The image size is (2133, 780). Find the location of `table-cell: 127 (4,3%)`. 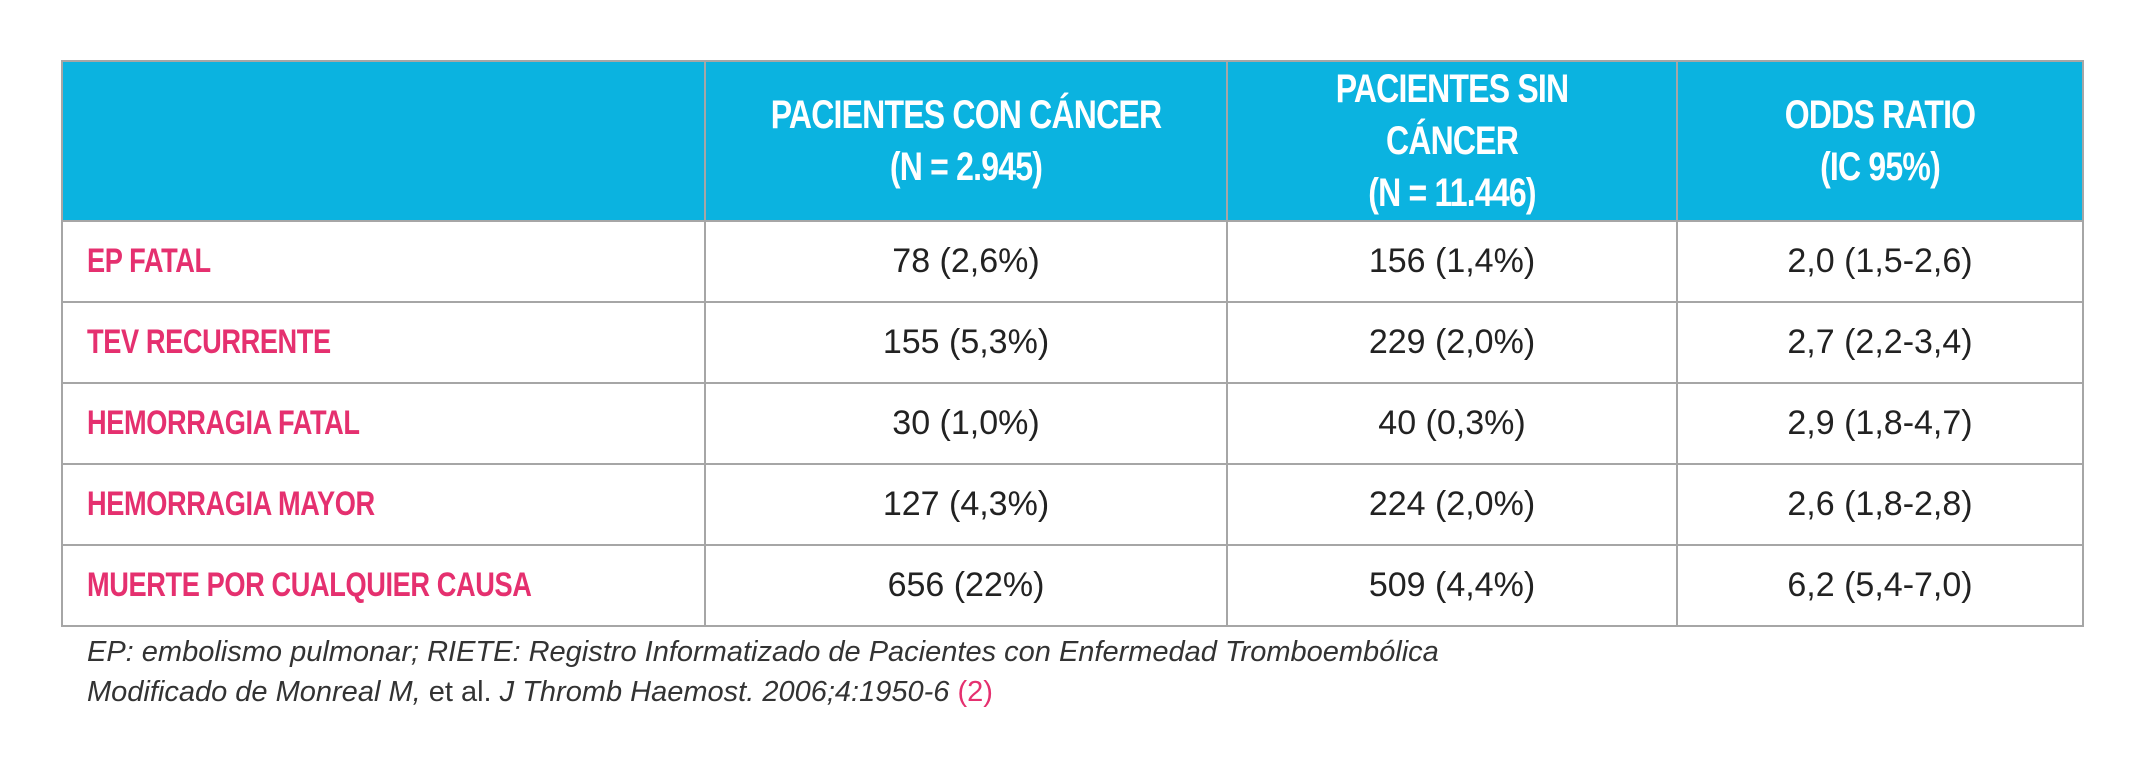

table-cell: 127 (4,3%) is located at coordinates (966, 504).